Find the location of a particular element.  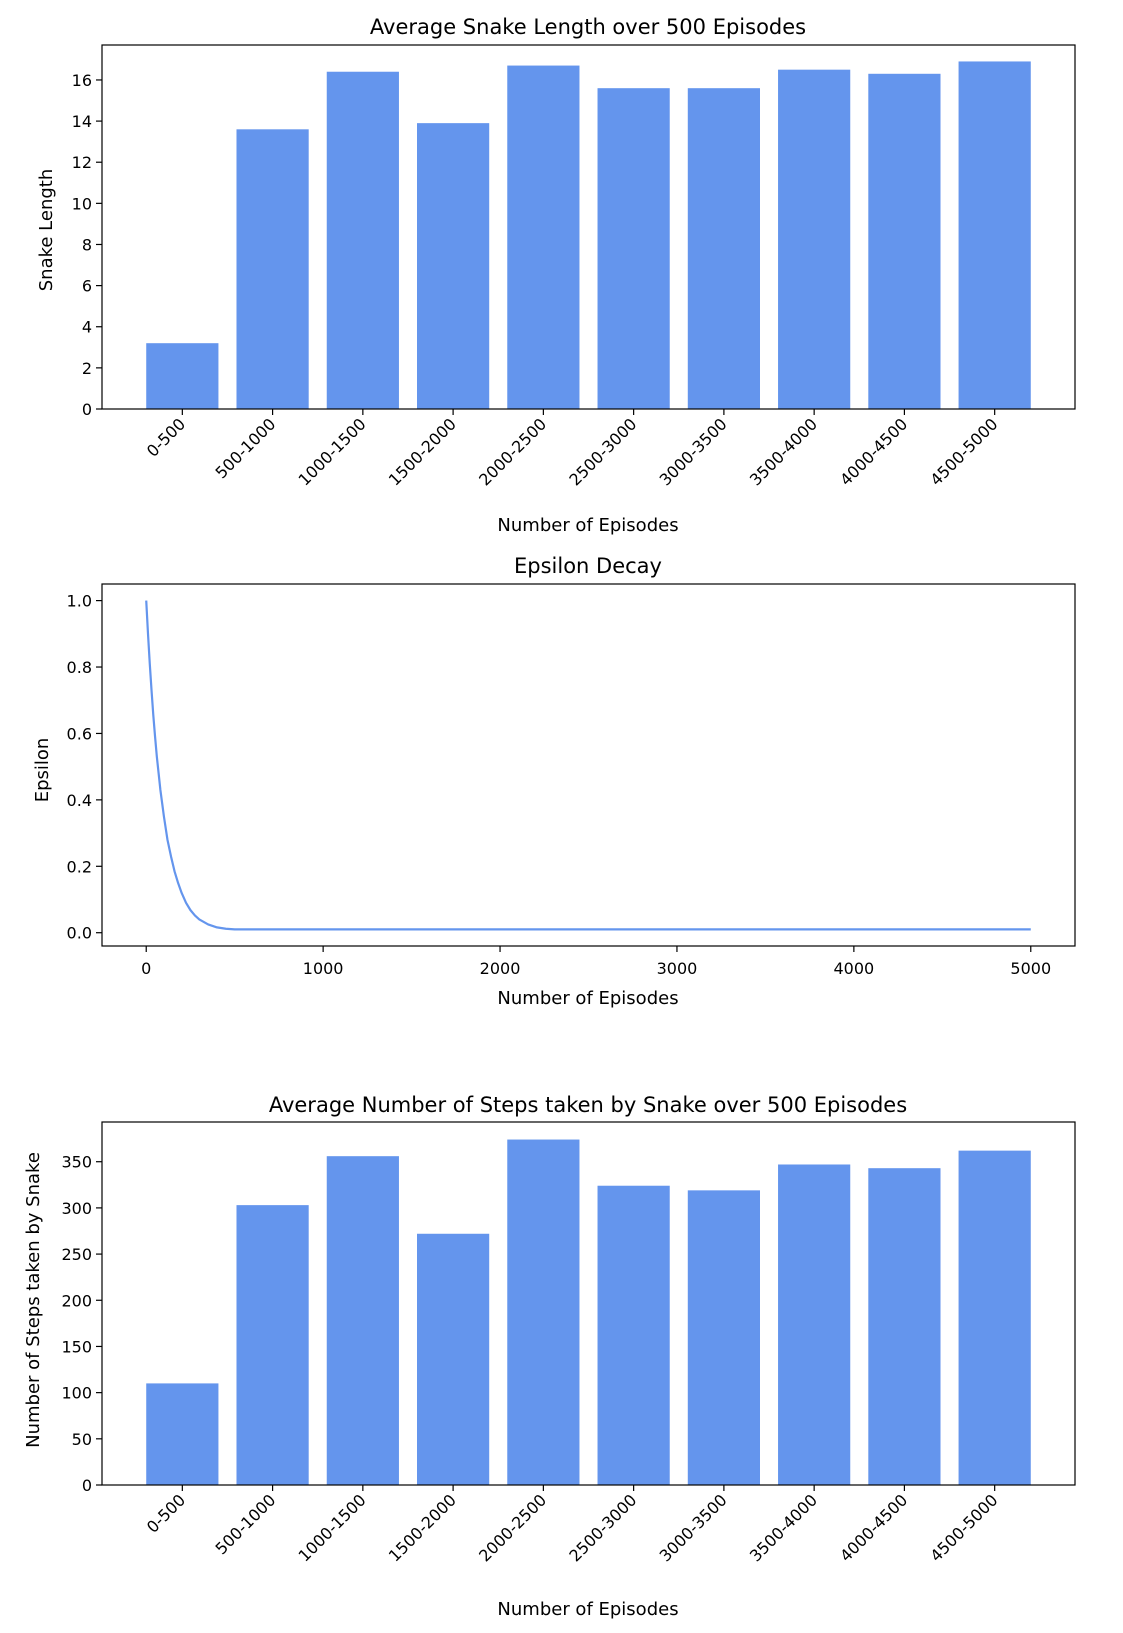

chart-title: Average Snake Length over 500 Episodes is located at coordinates (588, 27).